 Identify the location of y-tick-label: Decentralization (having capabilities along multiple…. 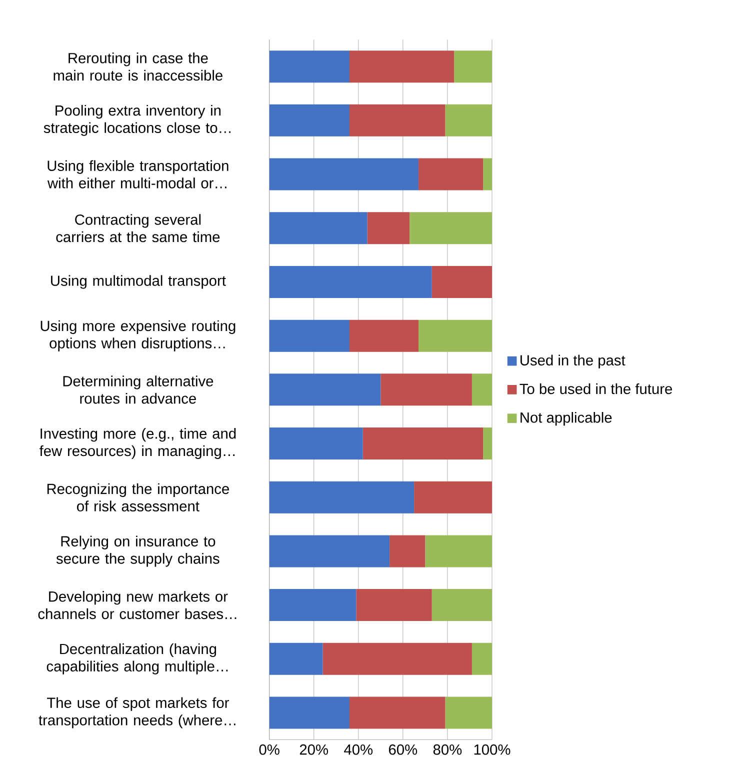
(137, 658).